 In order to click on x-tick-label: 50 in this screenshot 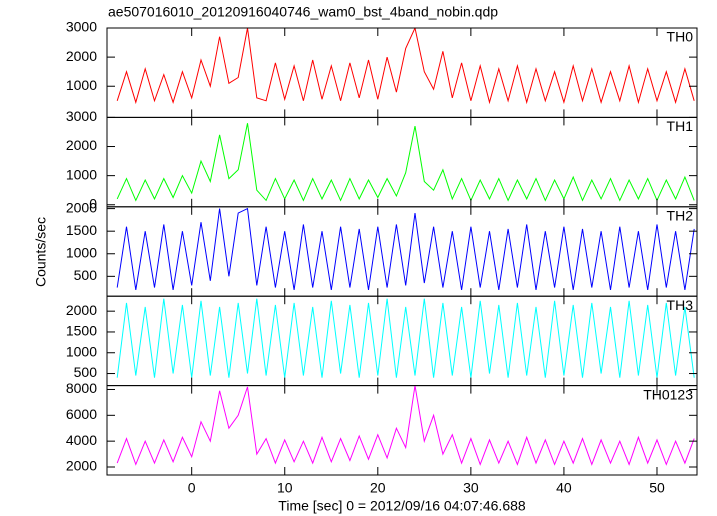, I will do `click(657, 488)`.